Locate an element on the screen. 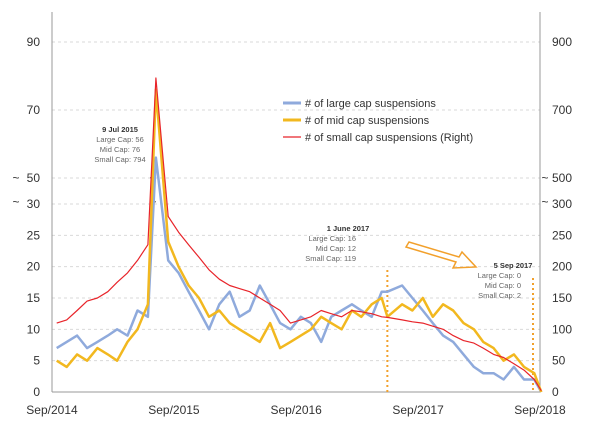 This screenshot has width=600, height=441. y-left-tick-label: 30 is located at coordinates (34, 204).